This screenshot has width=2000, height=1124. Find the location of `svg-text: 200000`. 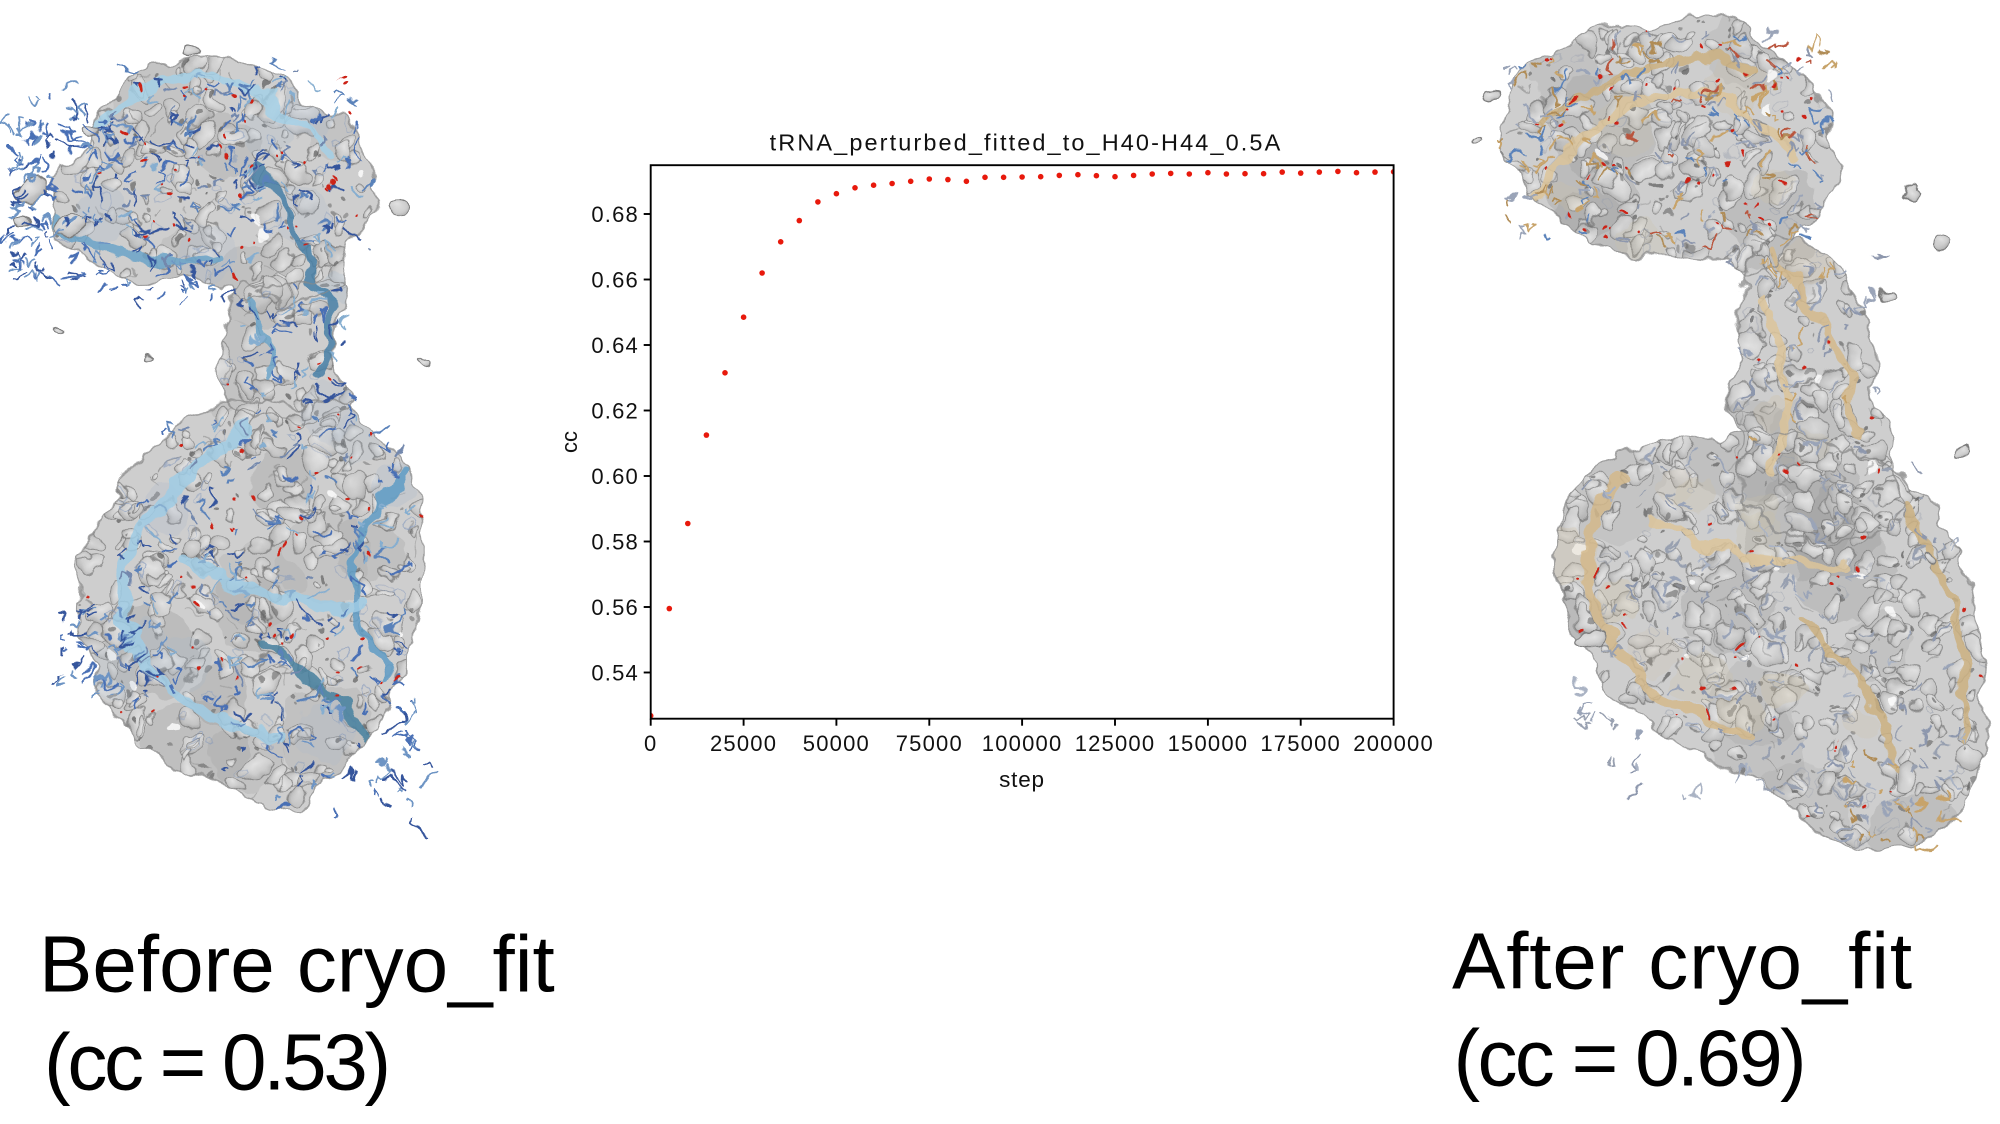

svg-text: 200000 is located at coordinates (1393, 743).